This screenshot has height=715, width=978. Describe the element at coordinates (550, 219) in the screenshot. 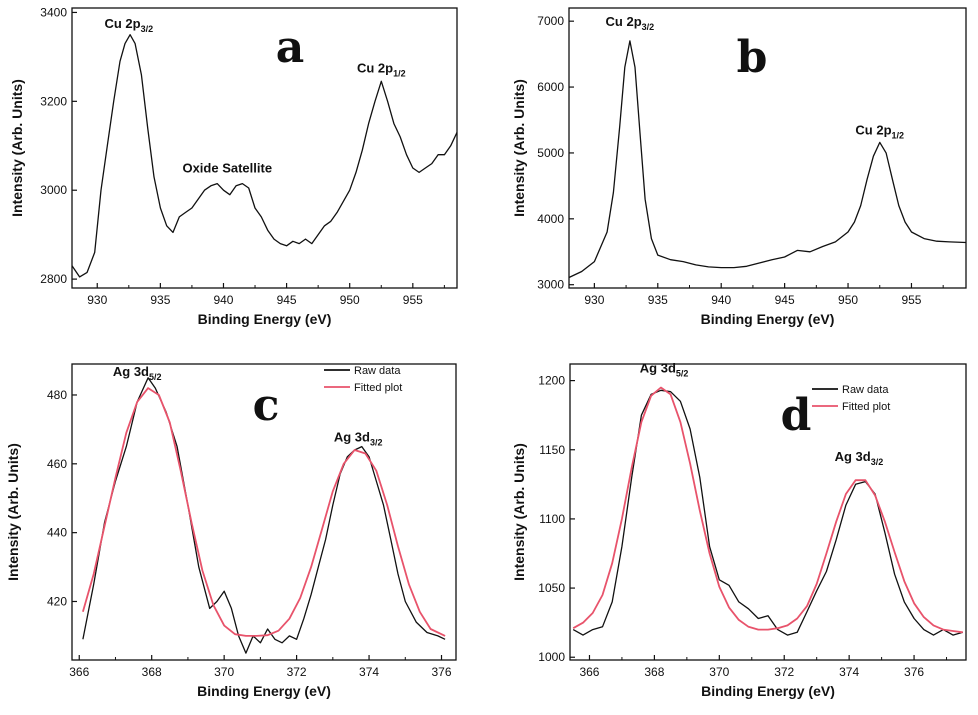

I see `y-tick-label: 4000` at that location.